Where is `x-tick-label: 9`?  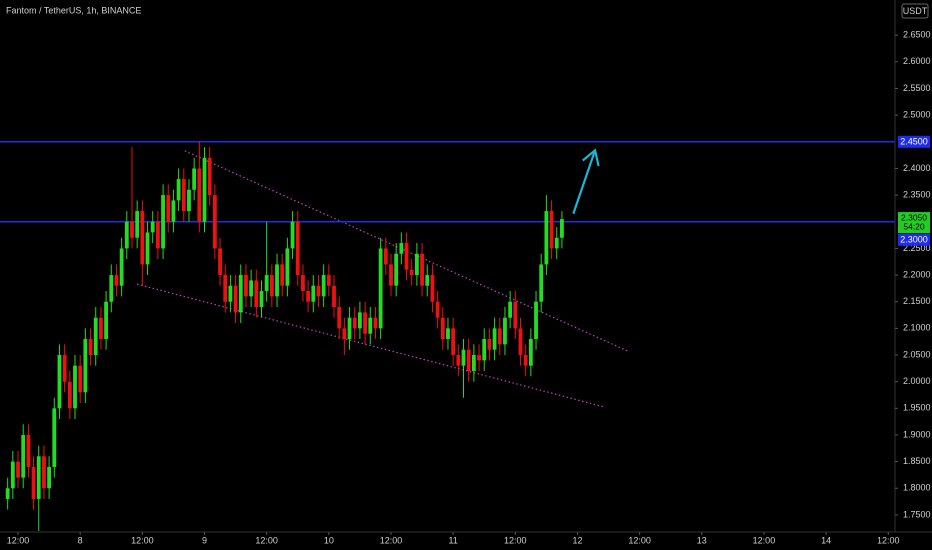
x-tick-label: 9 is located at coordinates (204, 540).